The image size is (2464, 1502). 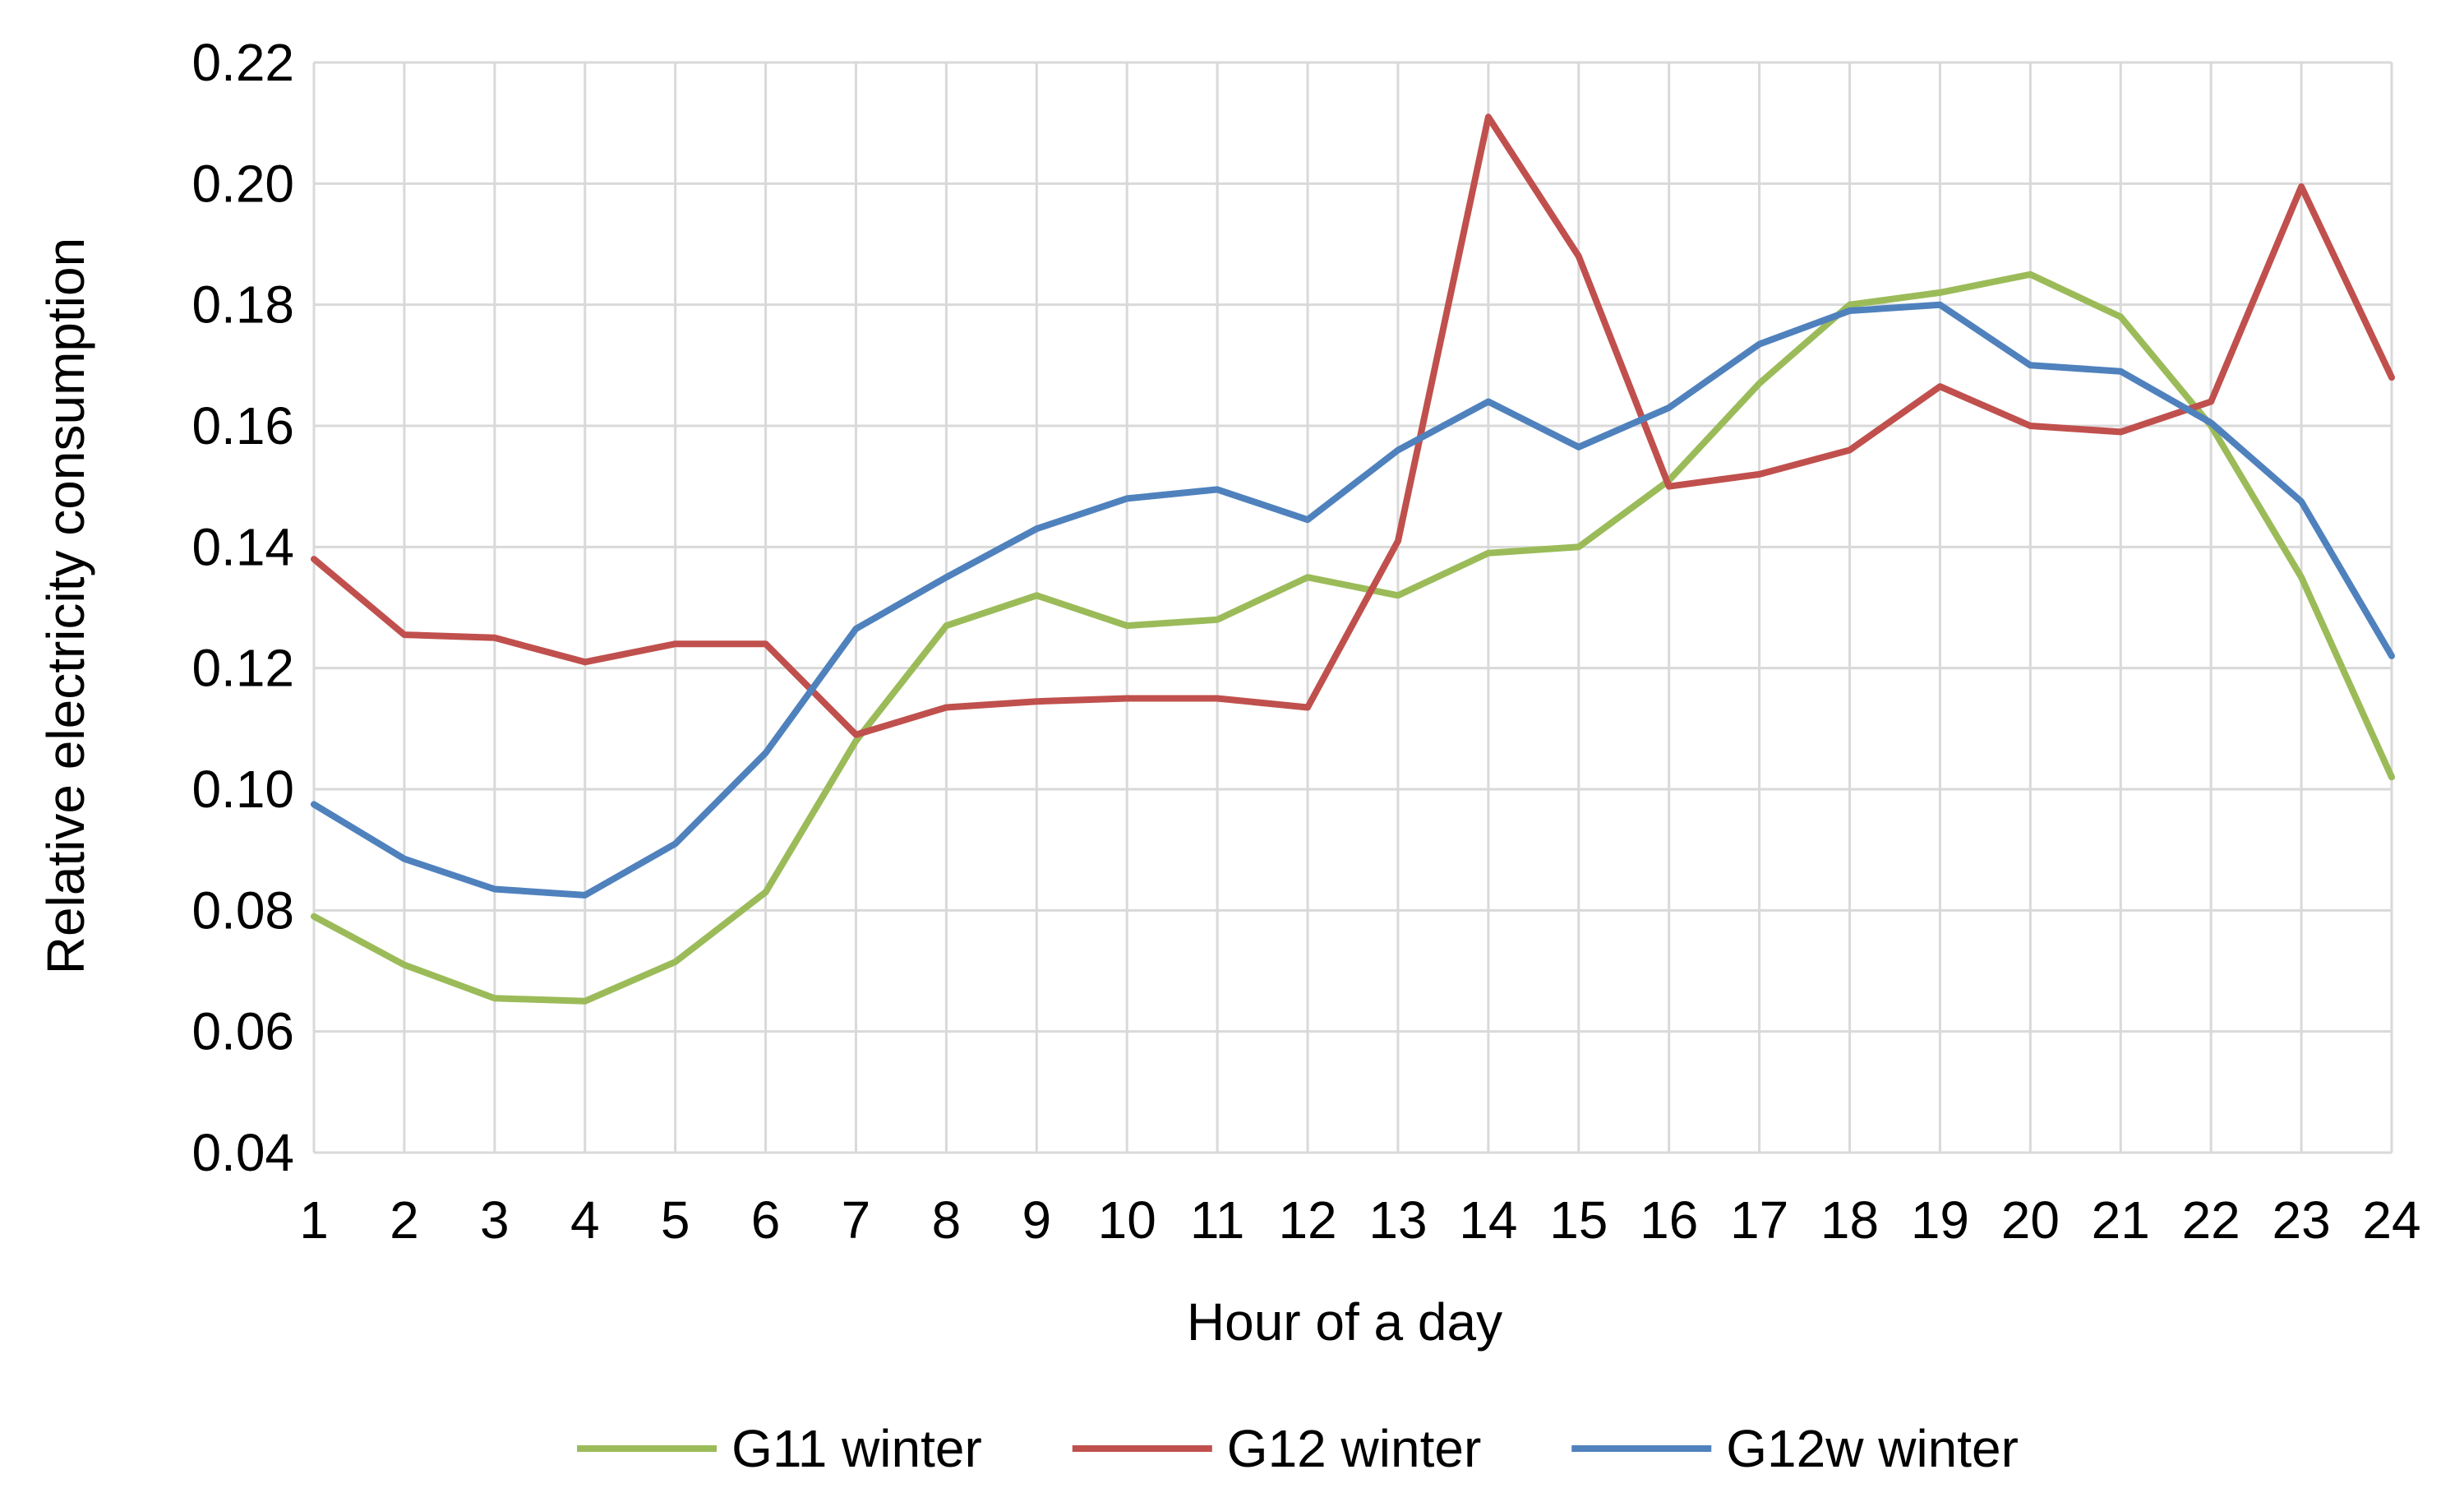 What do you see at coordinates (243, 62) in the screenshot?
I see `y-tick-label: 0.22` at bounding box center [243, 62].